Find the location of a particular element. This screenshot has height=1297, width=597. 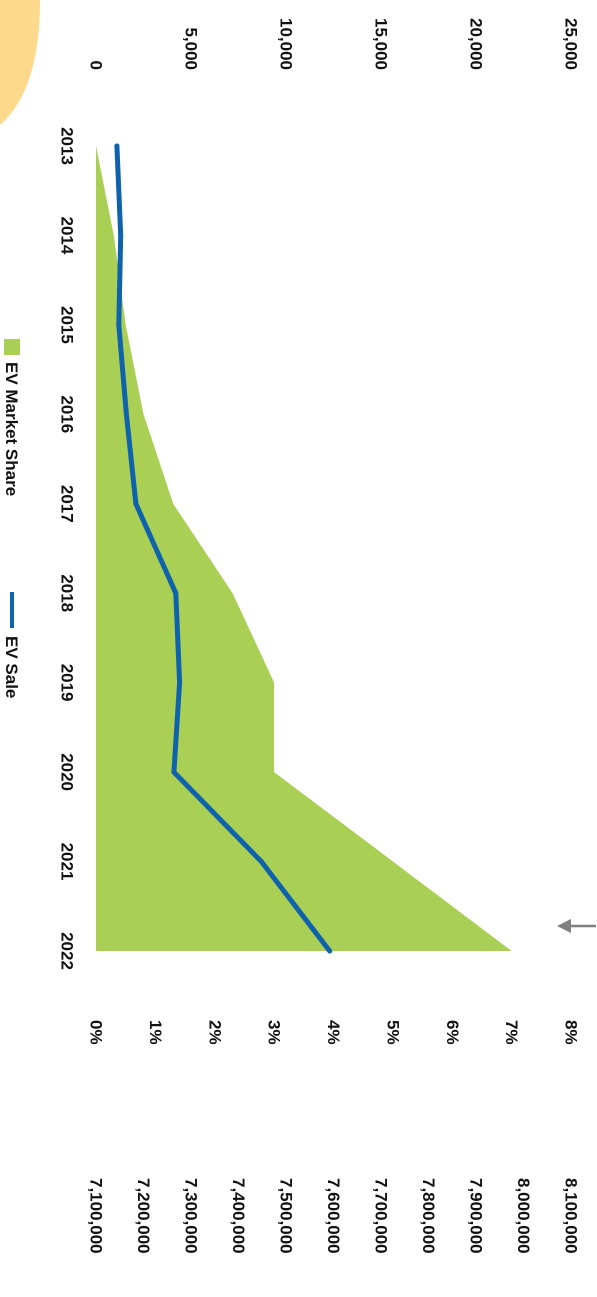

point-ev-sale-2022 is located at coordinates (330, 951).